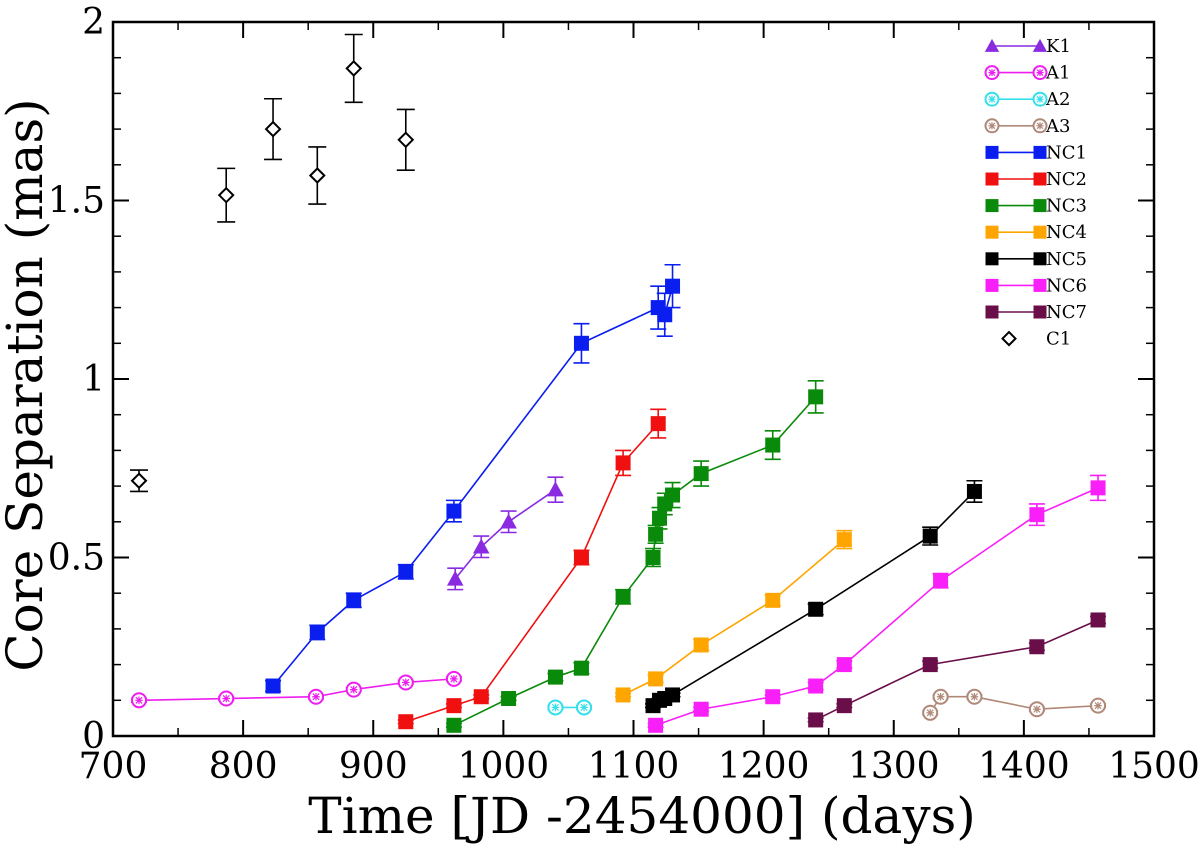 Image resolution: width=1200 pixels, height=852 pixels. Describe the element at coordinates (1036, 259) in the screenshot. I see `legend-item-nc5: NC5` at that location.